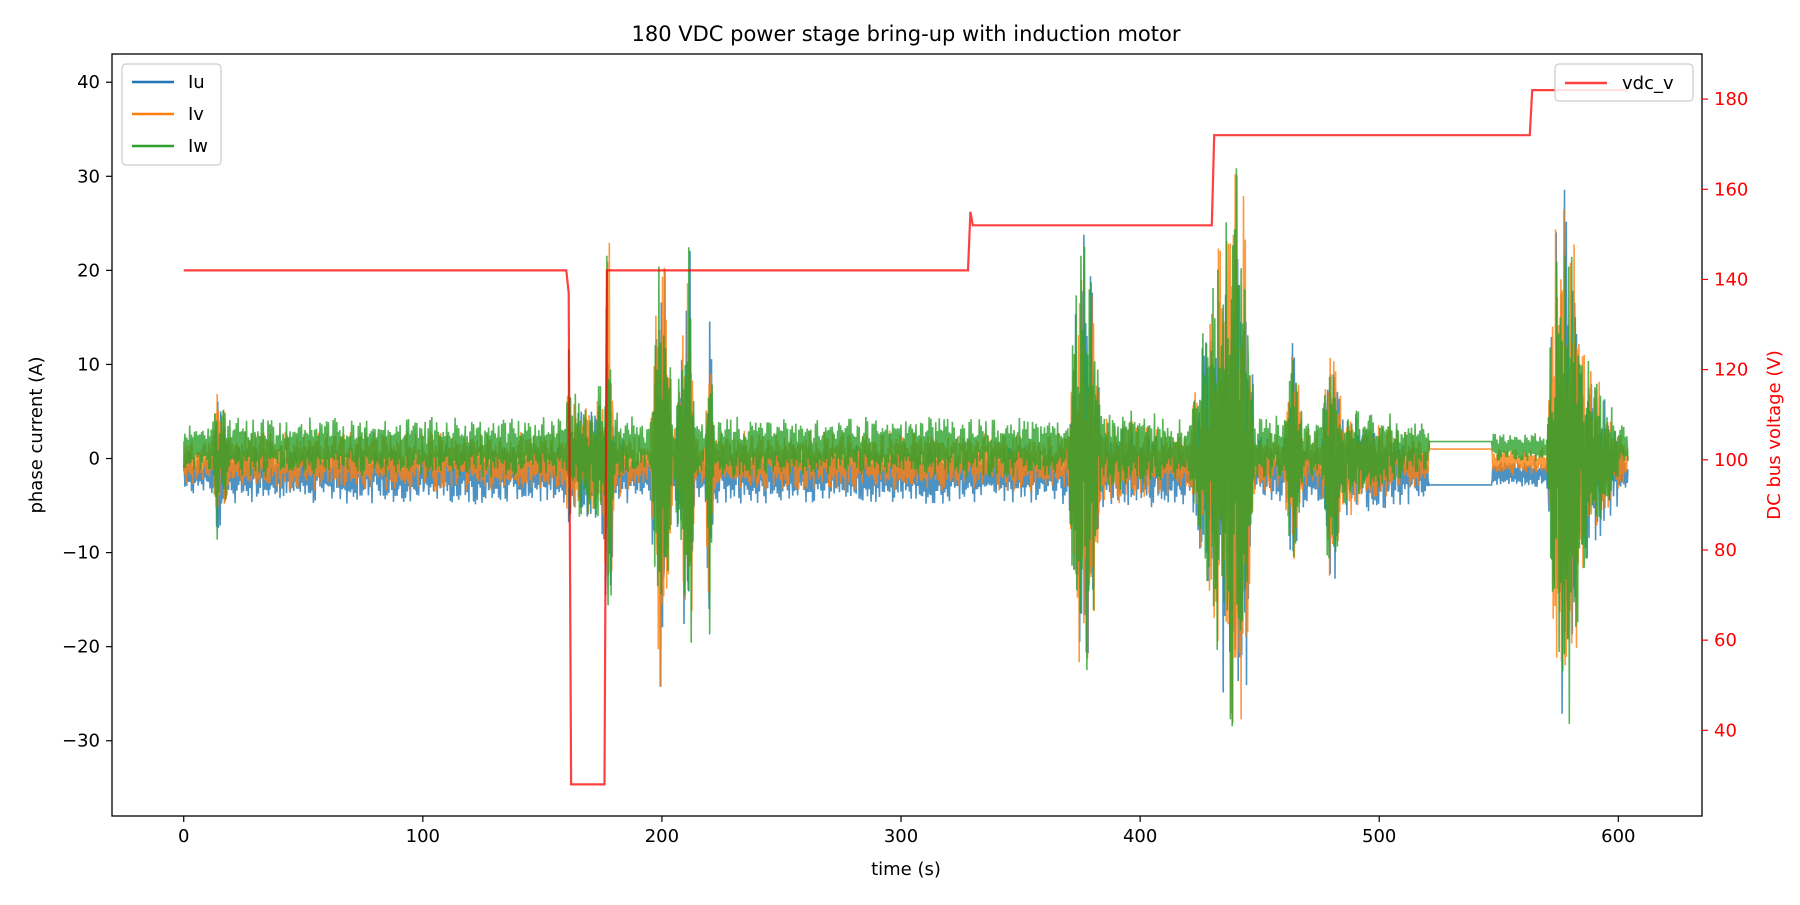 This screenshot has width=1800, height=905. What do you see at coordinates (1648, 83) in the screenshot?
I see `legend-label-vdc-v: vdc_v` at bounding box center [1648, 83].